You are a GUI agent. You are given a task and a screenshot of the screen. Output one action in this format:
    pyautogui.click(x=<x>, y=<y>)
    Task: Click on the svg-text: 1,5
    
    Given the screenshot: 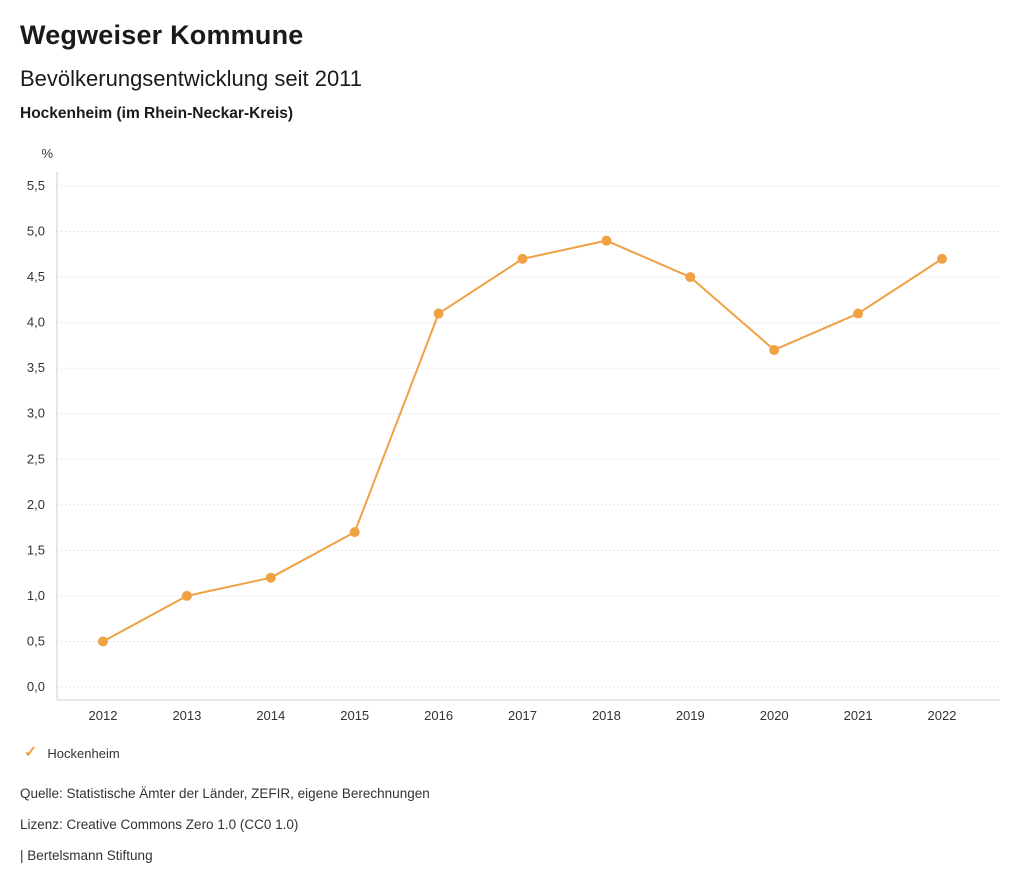 What is the action you would take?
    pyautogui.click(x=36, y=549)
    